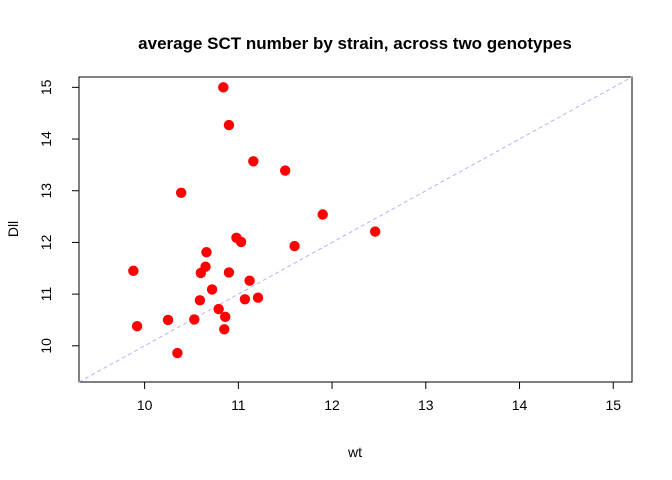  I want to click on y-tick-label: 15, so click(46, 87).